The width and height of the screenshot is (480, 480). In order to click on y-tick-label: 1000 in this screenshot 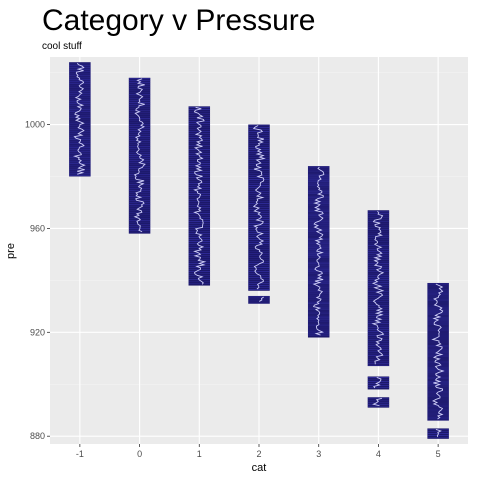, I will do `click(35, 125)`.